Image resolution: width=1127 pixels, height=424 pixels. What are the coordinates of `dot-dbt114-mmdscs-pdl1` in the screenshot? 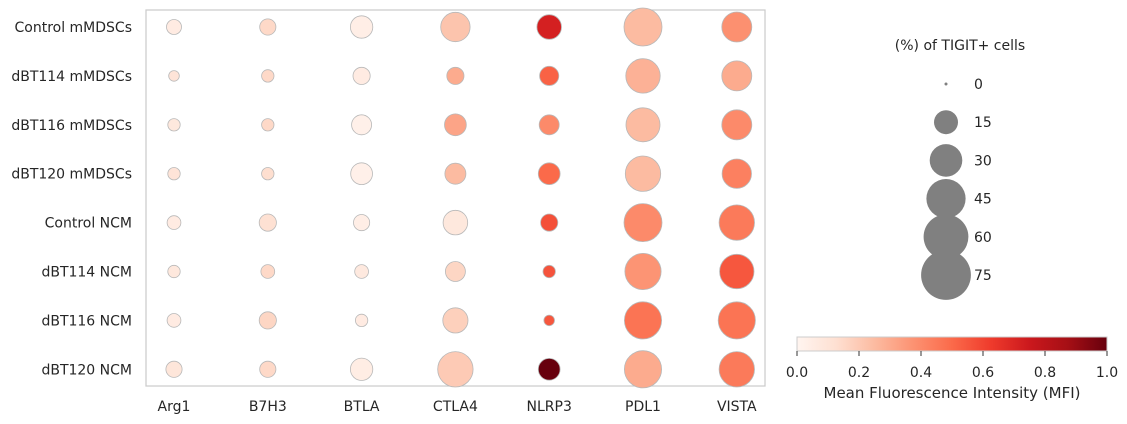 It's located at (643, 76).